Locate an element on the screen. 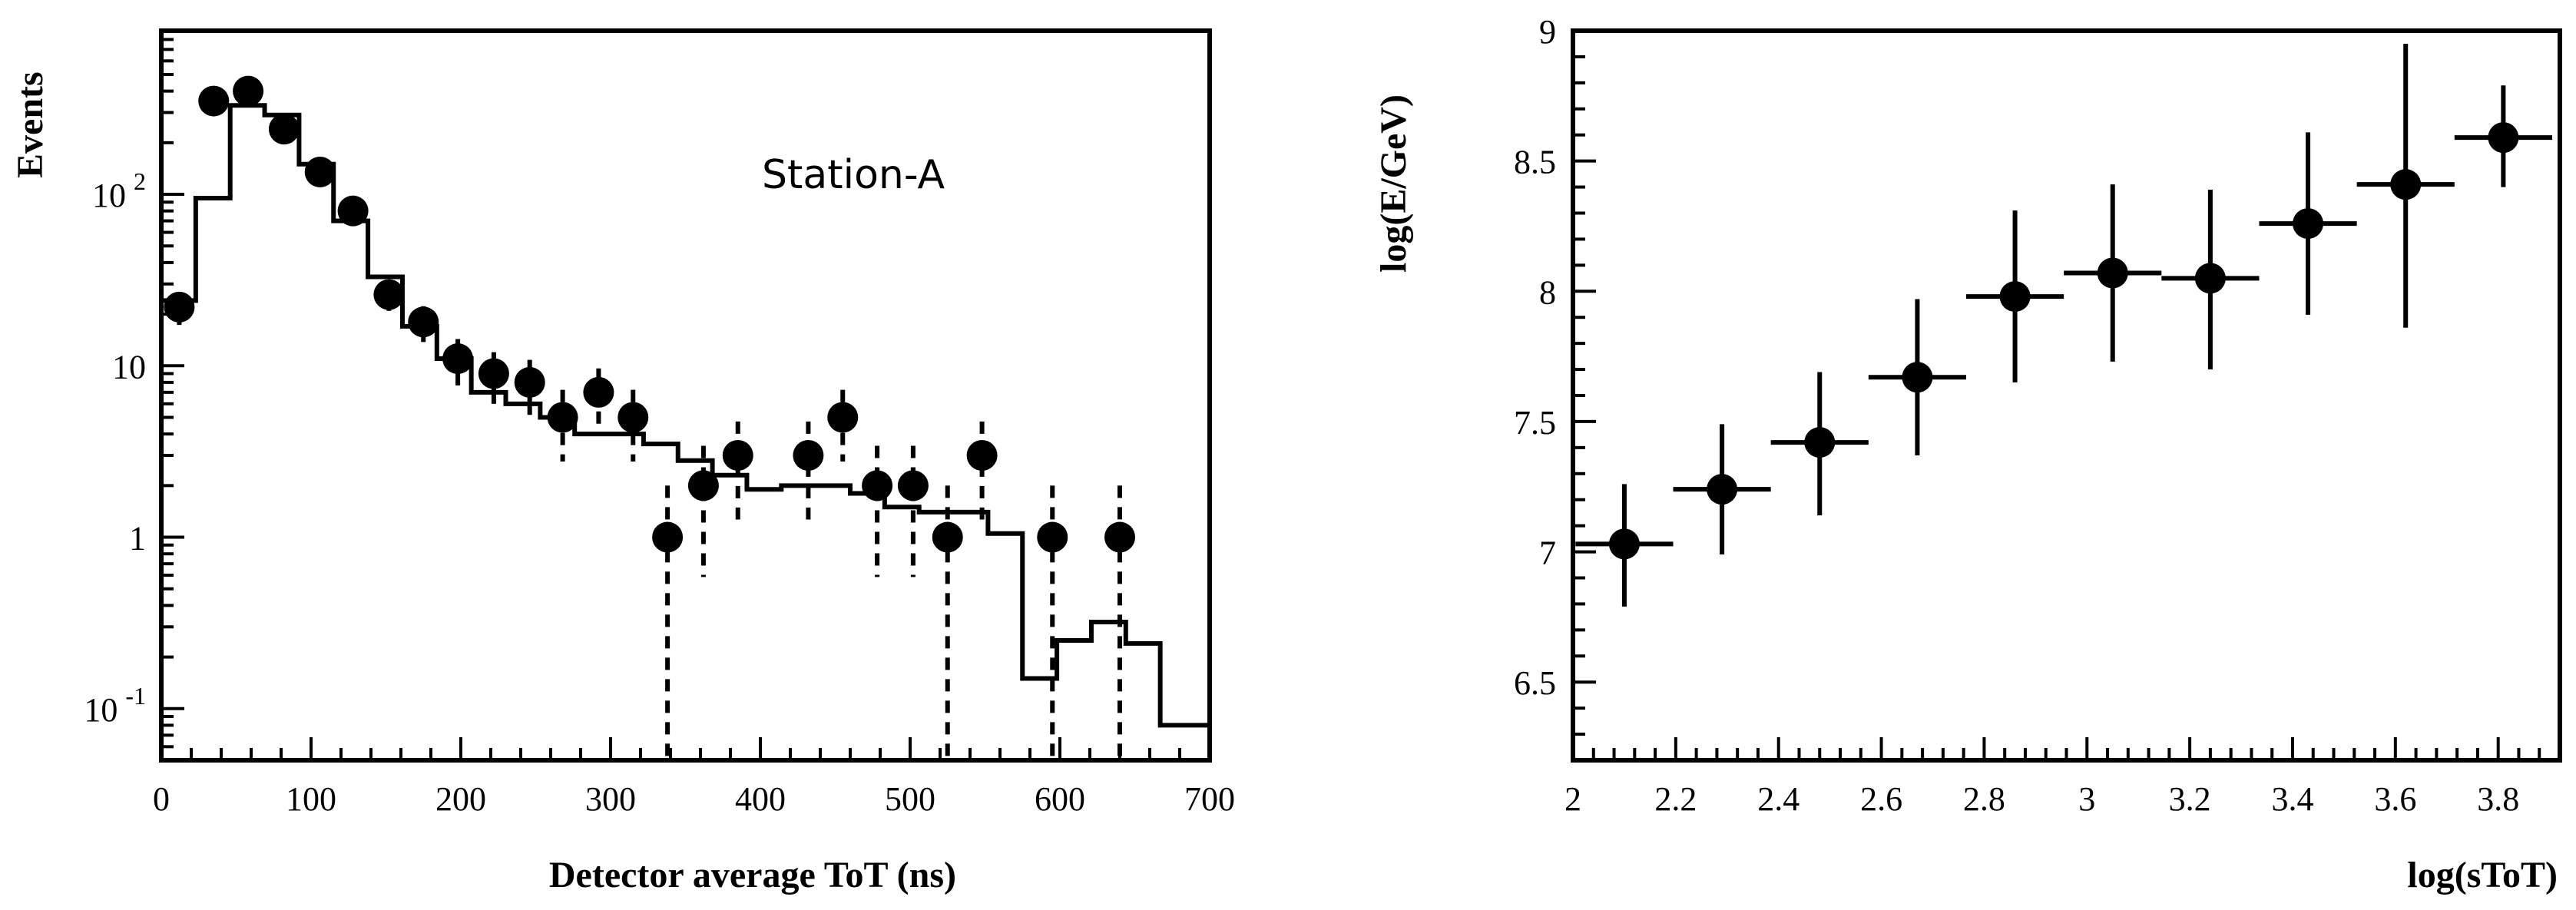 Image resolution: width=2576 pixels, height=910 pixels. x-tick-label: 3.4 is located at coordinates (2292, 799).